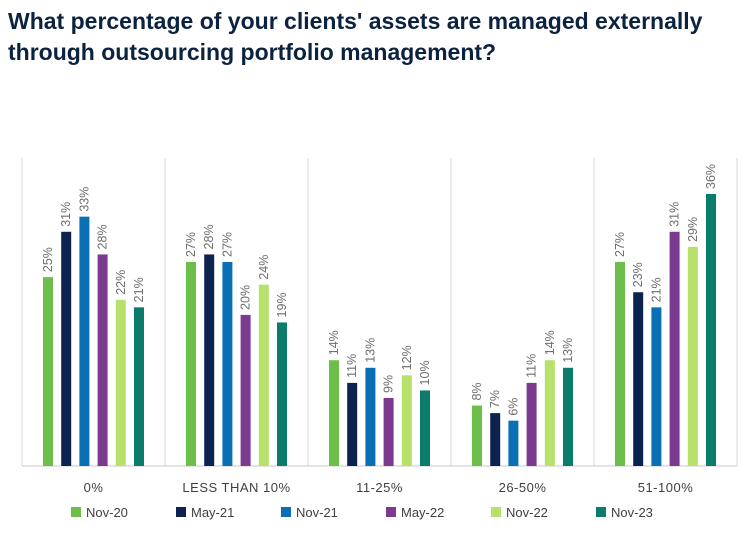 The height and width of the screenshot is (544, 752). Describe the element at coordinates (121, 282) in the screenshot. I see `data-label: 22%` at that location.